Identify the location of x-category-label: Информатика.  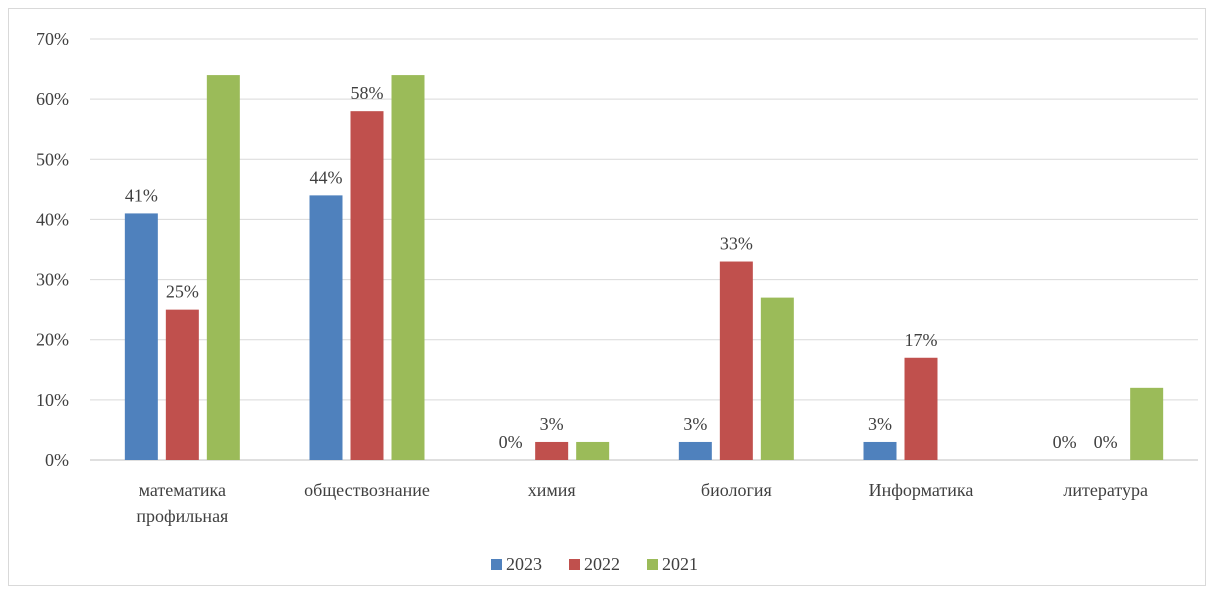
(921, 490).